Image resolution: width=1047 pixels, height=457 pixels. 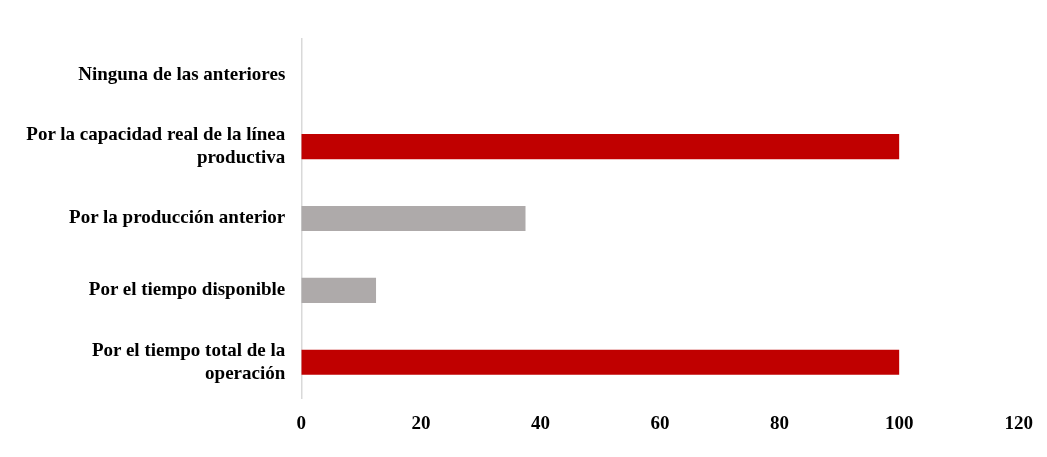 What do you see at coordinates (421, 422) in the screenshot?
I see `x-tick-label: 20` at bounding box center [421, 422].